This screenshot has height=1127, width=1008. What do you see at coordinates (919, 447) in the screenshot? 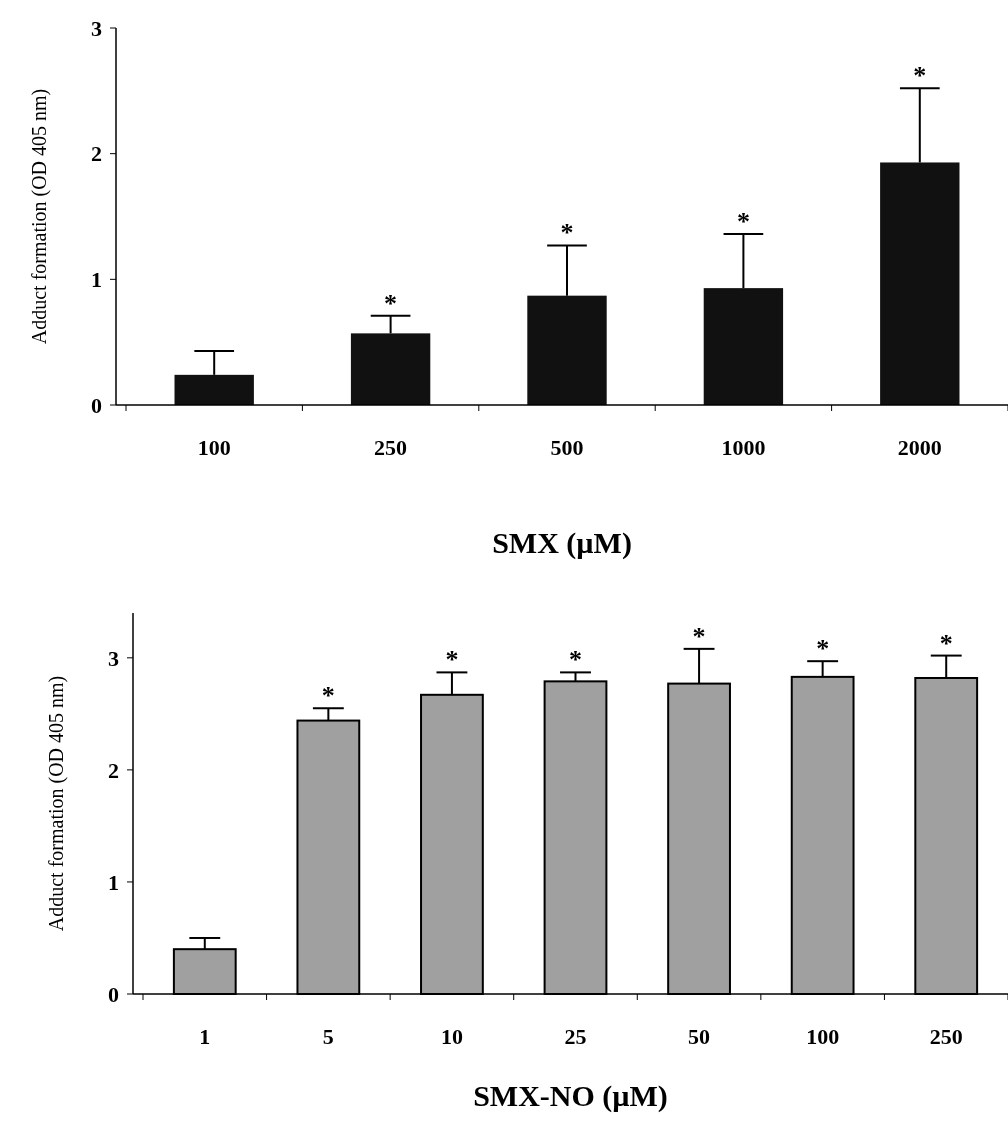
I see `x-tick-label: 2000` at bounding box center [919, 447].